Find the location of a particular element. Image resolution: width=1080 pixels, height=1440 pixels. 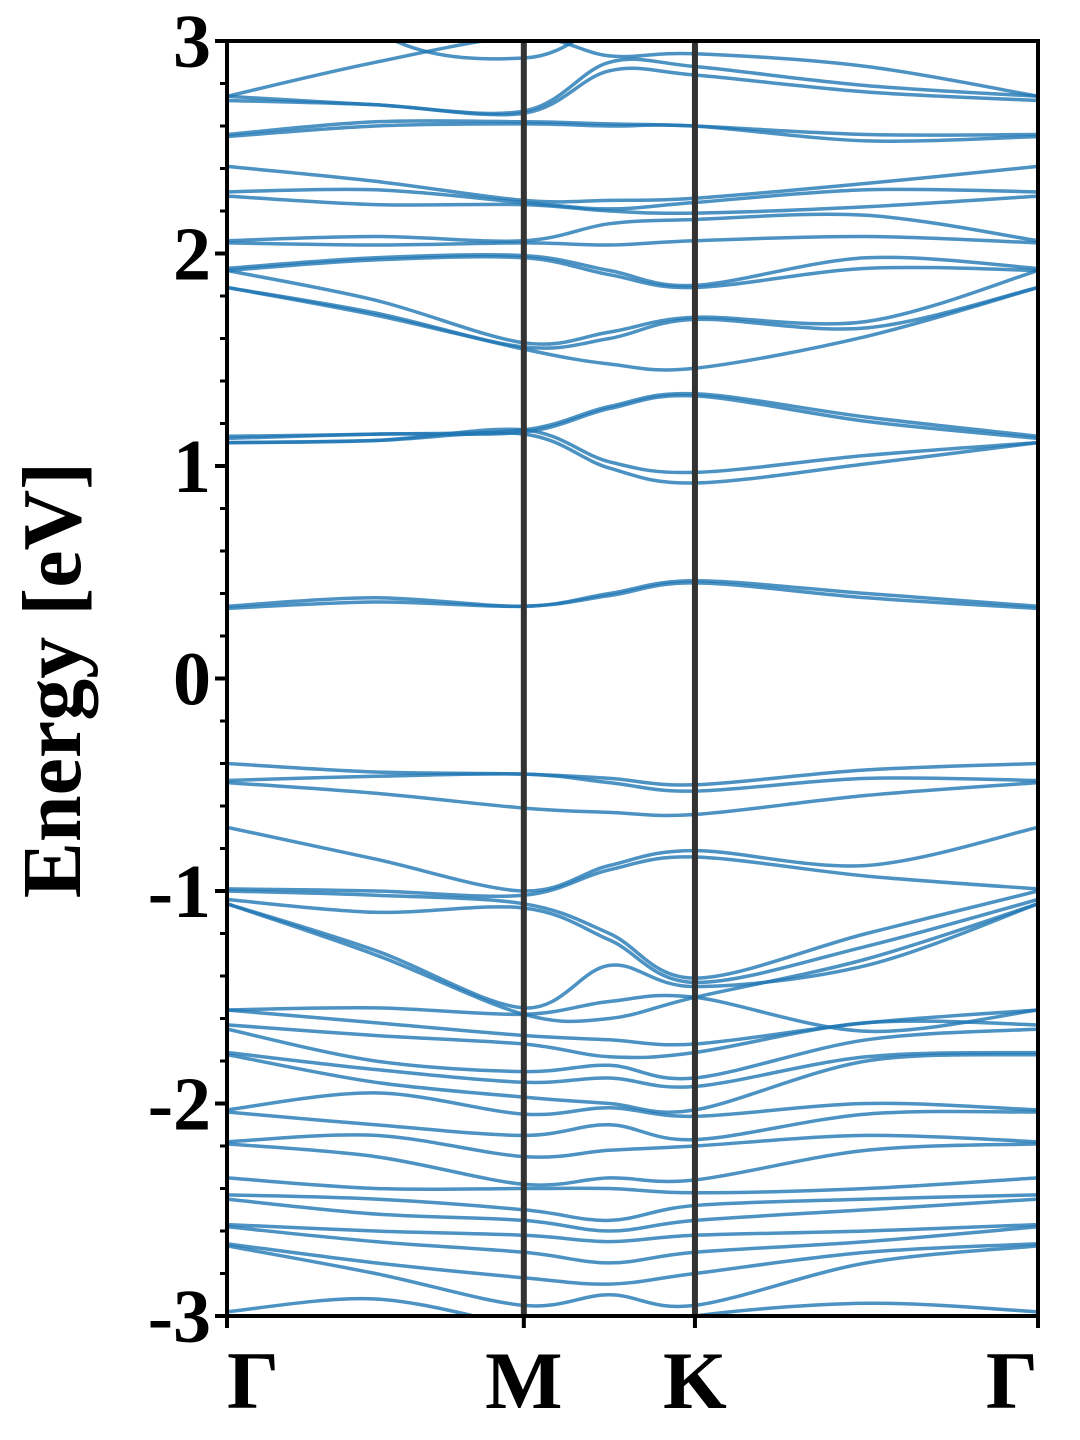

kpoint-label-2: M is located at coordinates (523, 1380).